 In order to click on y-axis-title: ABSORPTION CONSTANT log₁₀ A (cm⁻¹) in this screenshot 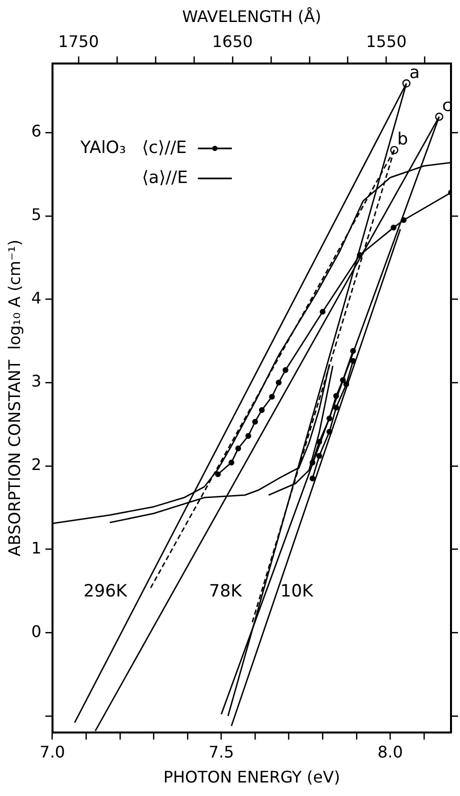, I will do `click(14, 398)`.